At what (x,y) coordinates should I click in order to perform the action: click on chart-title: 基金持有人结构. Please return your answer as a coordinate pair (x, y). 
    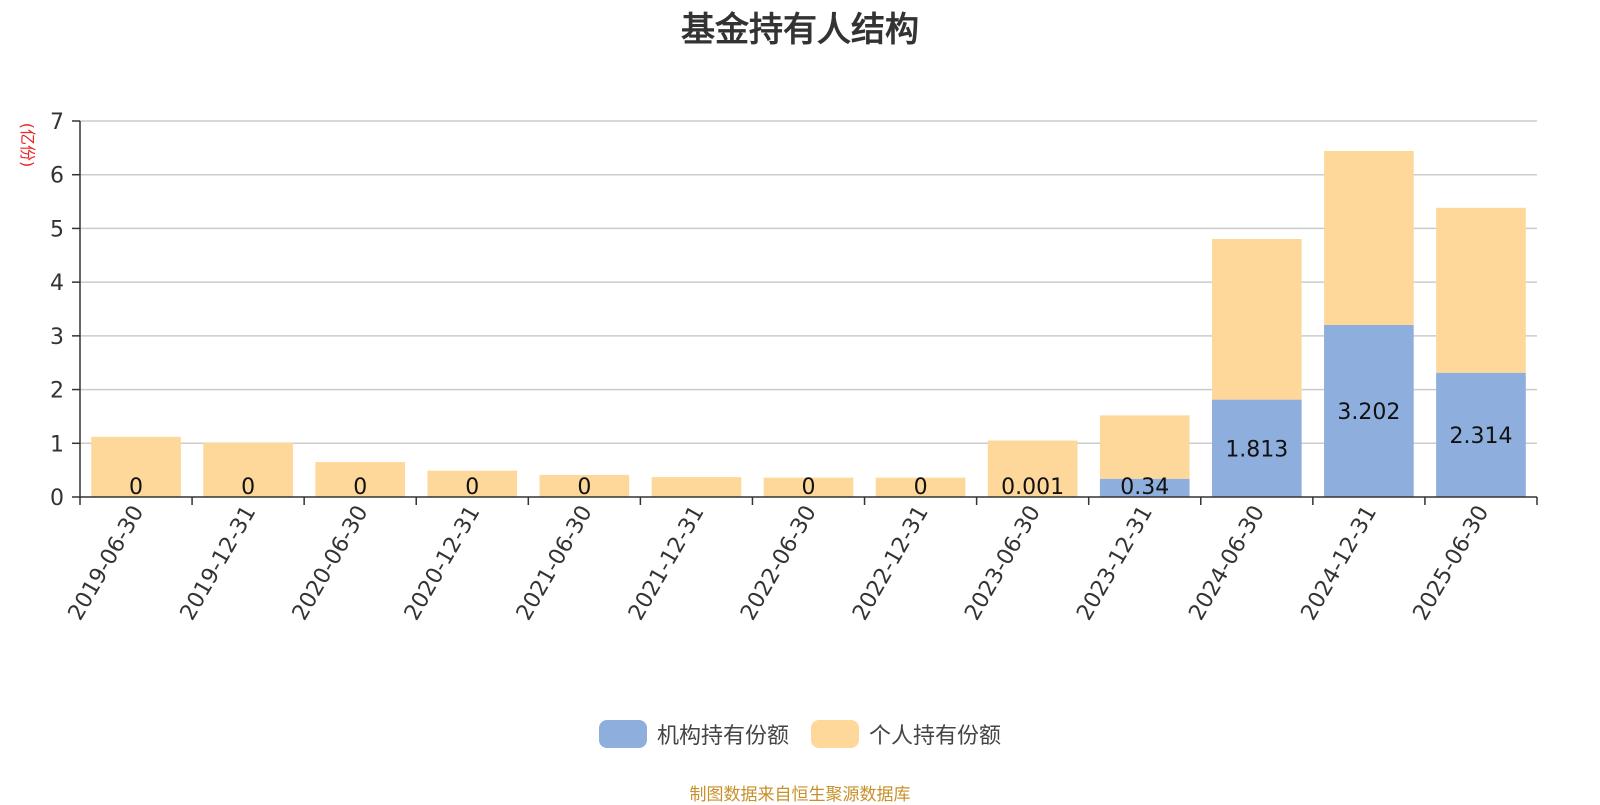
    Looking at the image, I should click on (800, 26).